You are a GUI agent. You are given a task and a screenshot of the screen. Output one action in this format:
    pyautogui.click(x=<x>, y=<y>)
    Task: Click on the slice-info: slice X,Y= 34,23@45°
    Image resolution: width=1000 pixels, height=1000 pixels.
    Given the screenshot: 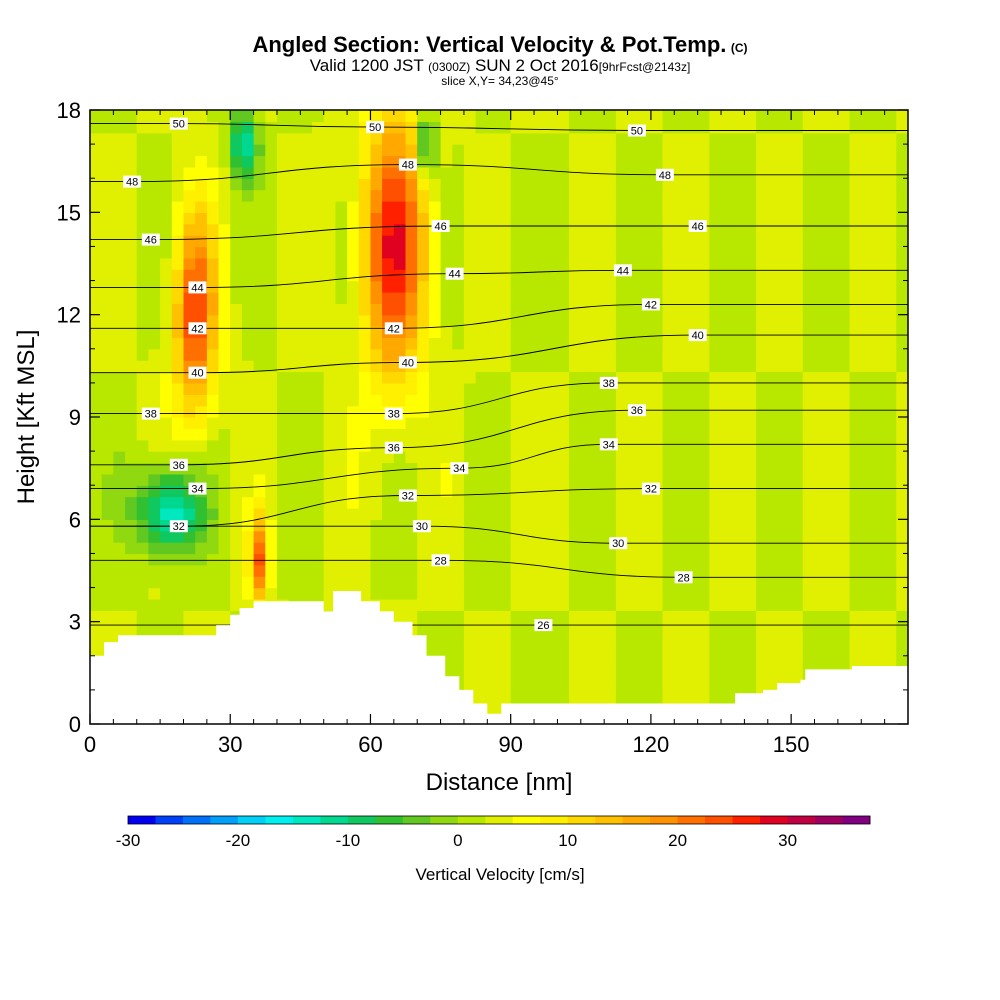 What is the action you would take?
    pyautogui.click(x=500, y=81)
    